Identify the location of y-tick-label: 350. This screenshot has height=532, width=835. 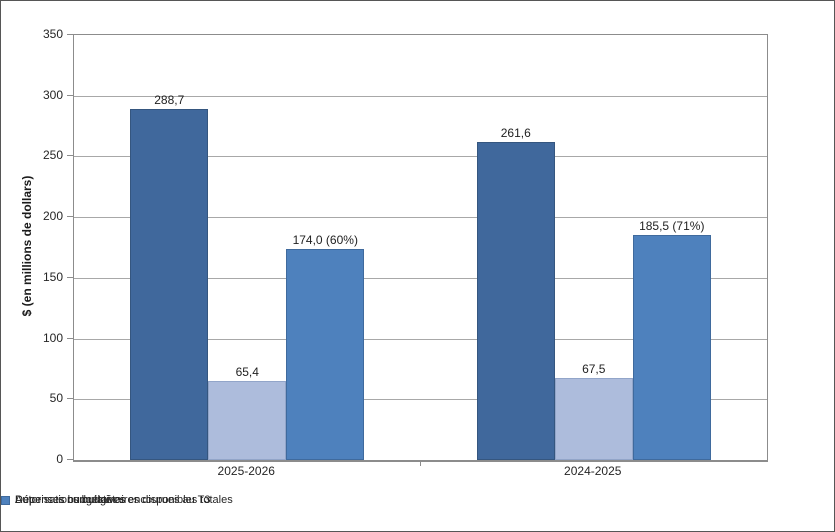
(52, 34).